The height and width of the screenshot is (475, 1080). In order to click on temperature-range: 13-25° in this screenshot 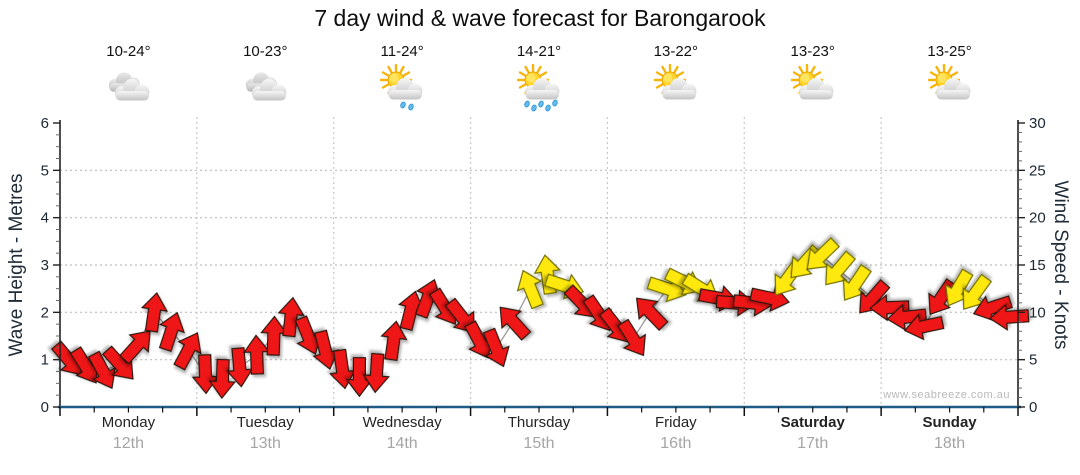, I will do `click(949, 51)`.